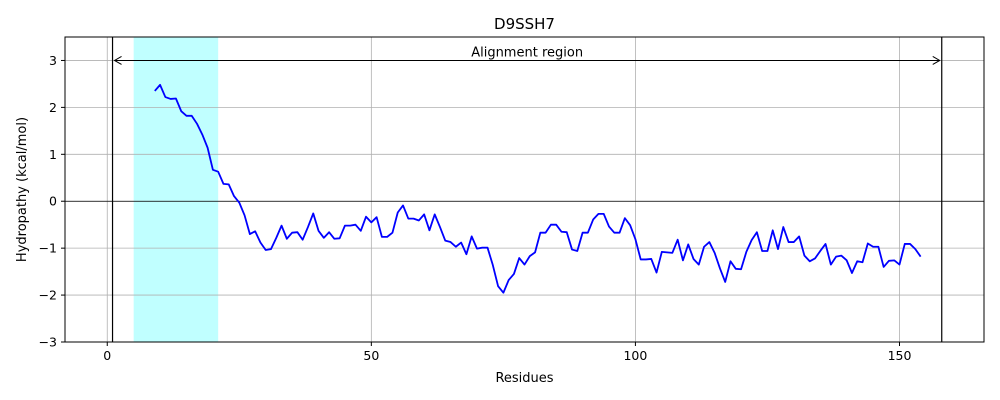 Image resolution: width=1000 pixels, height=400 pixels. Describe the element at coordinates (48, 248) in the screenshot. I see `y-tick-label: −1` at that location.